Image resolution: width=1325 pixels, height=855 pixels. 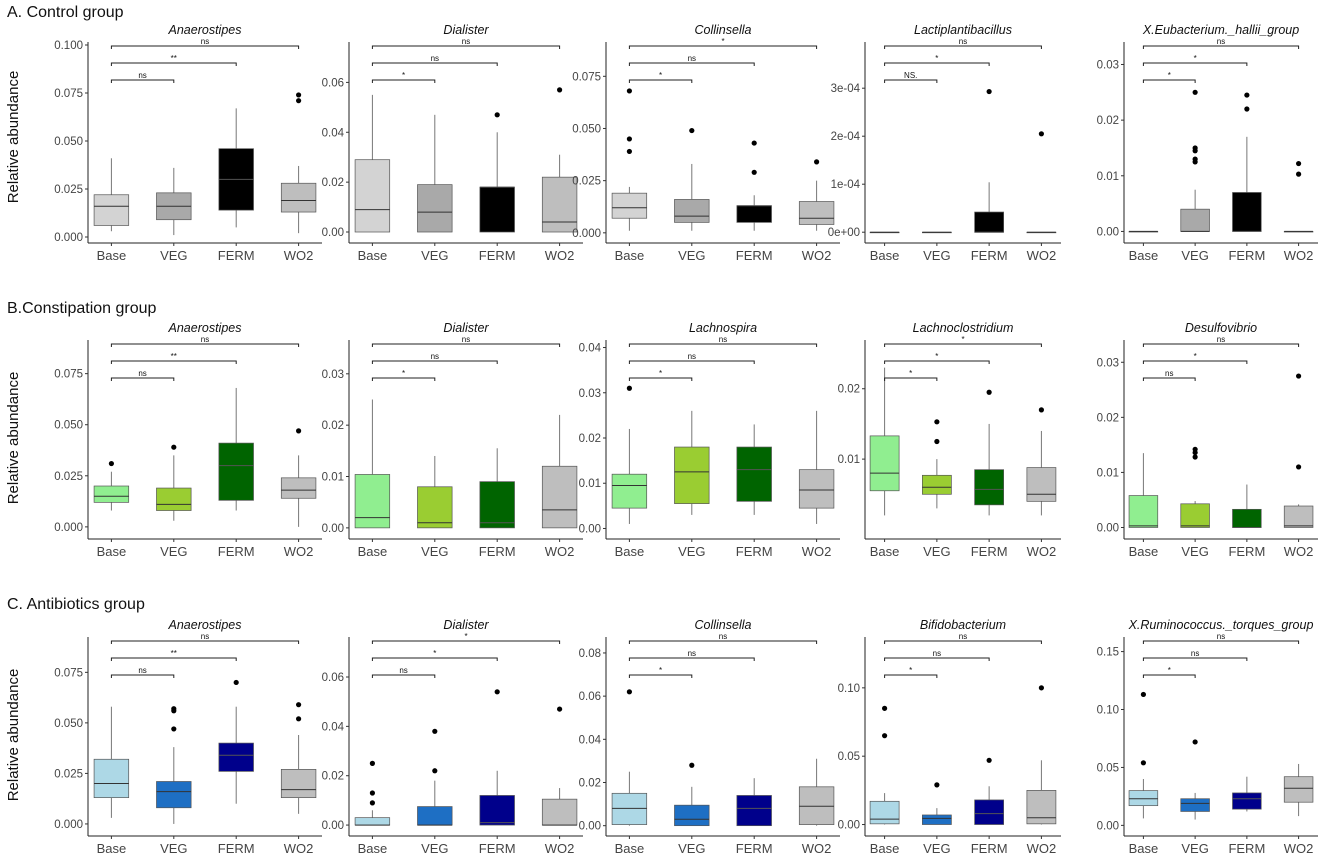 What do you see at coordinates (68, 190) in the screenshot?
I see `y-tick-label-p1-1: 0.025` at bounding box center [68, 190].